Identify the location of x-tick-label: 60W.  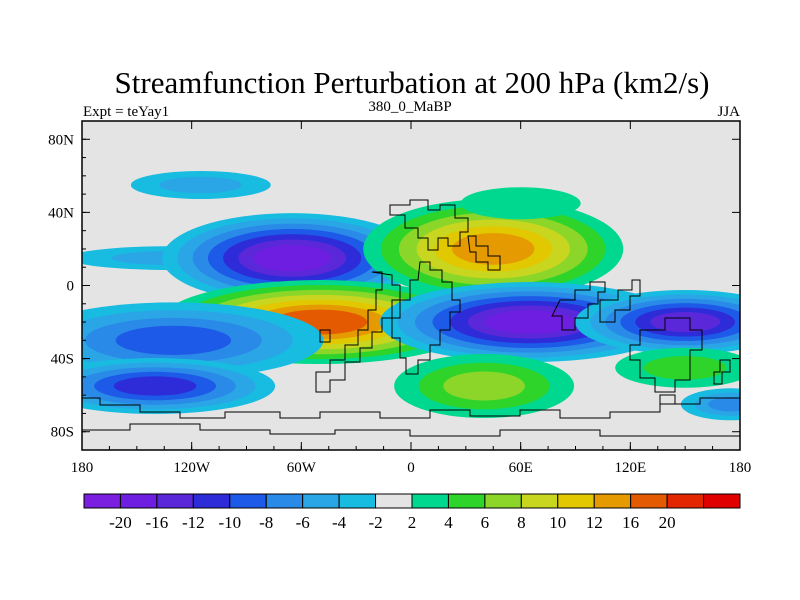
(302, 468).